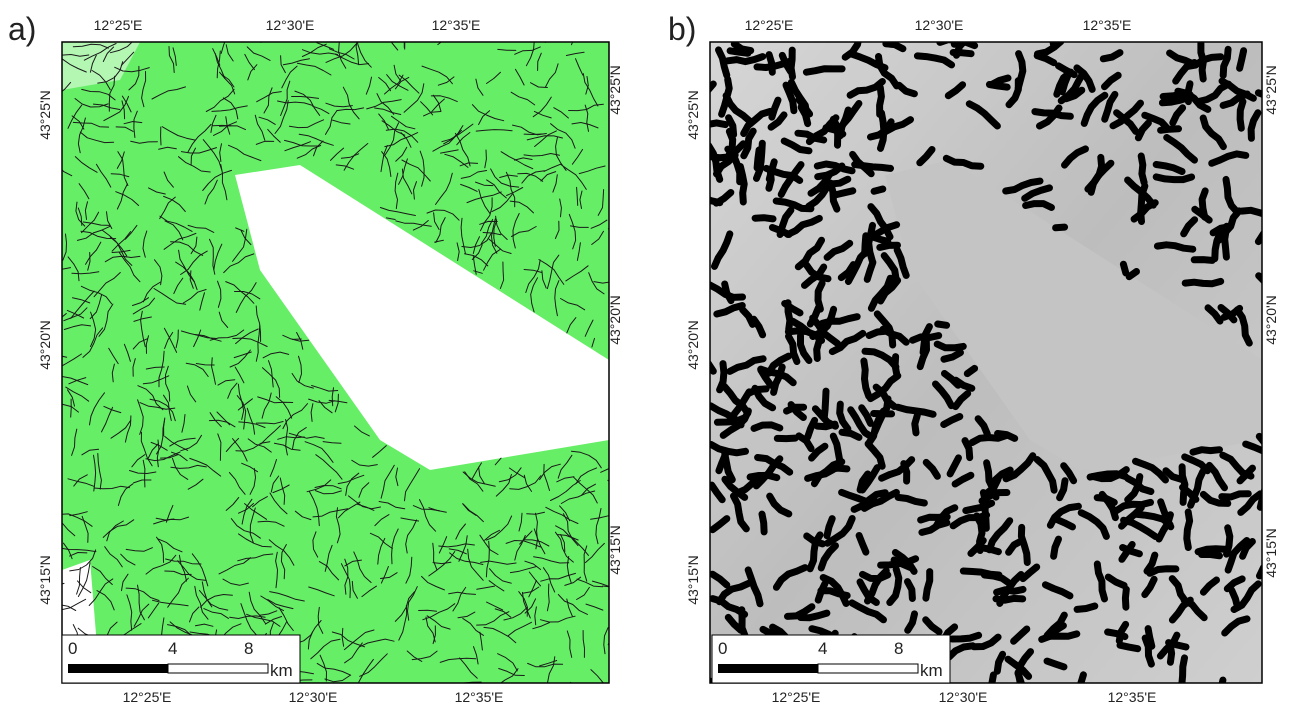 This screenshot has height=714, width=1290. Describe the element at coordinates (72, 648) in the screenshot. I see `scale-label: 0` at that location.